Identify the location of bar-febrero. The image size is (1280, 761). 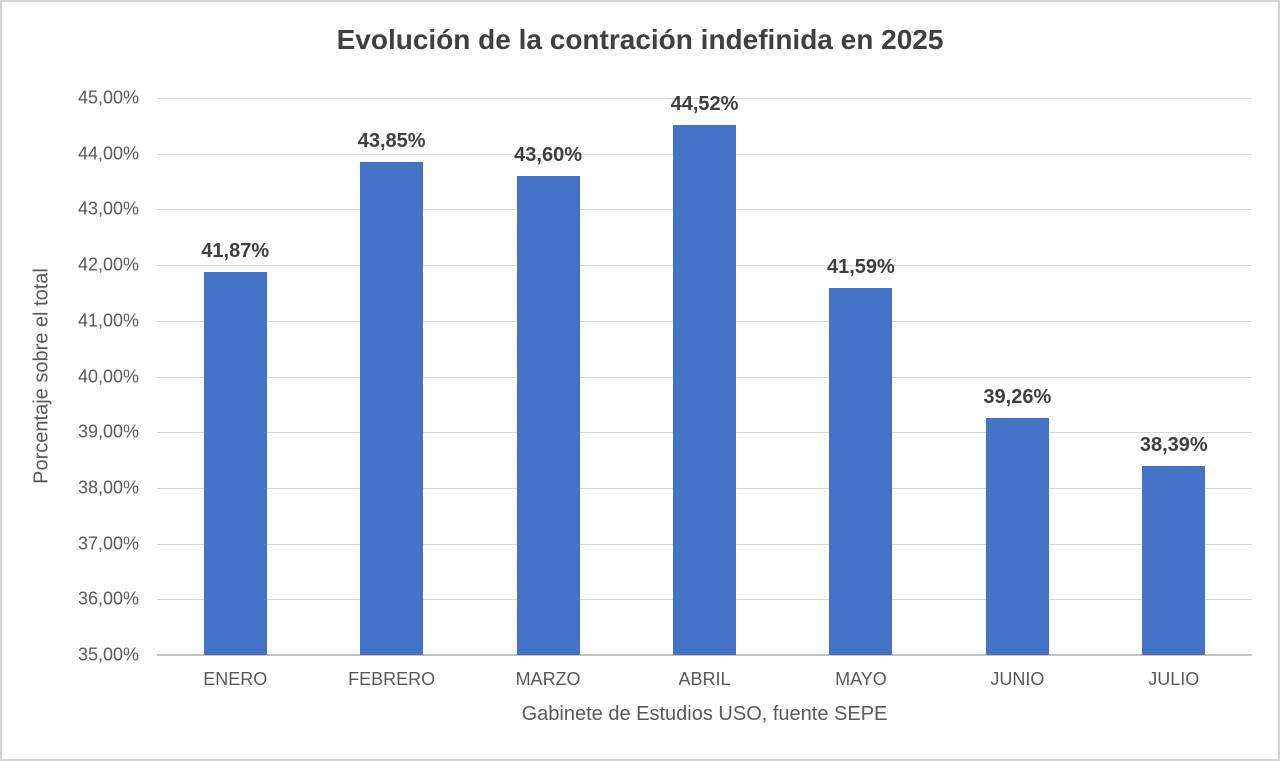
(392, 408).